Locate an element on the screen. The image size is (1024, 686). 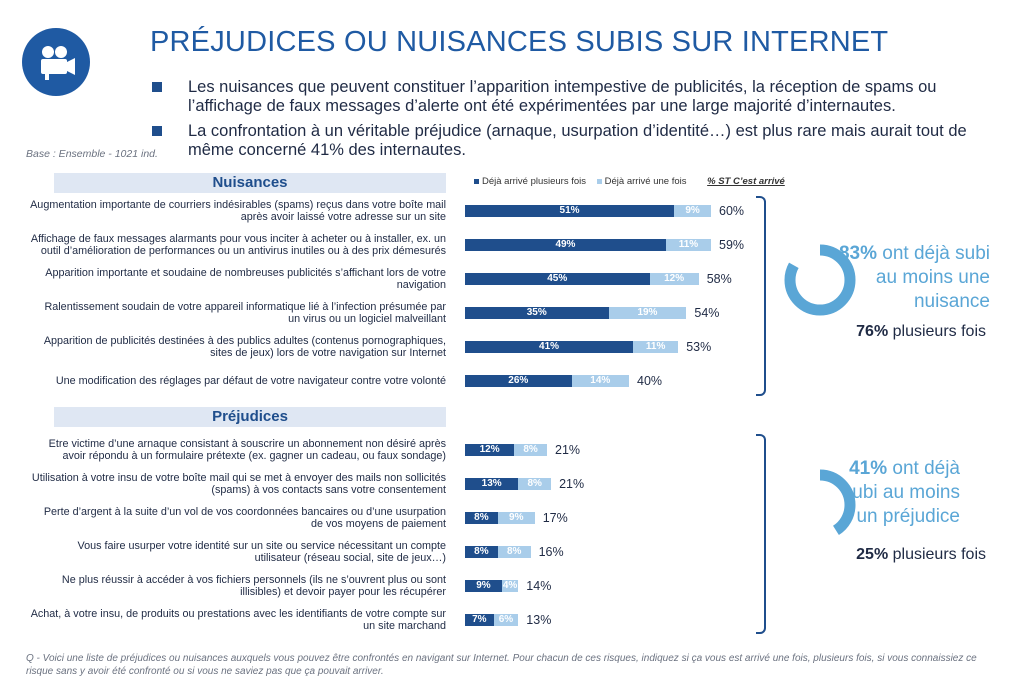
bar-segment-plusieurs-fois: 12% is located at coordinates (490, 450).